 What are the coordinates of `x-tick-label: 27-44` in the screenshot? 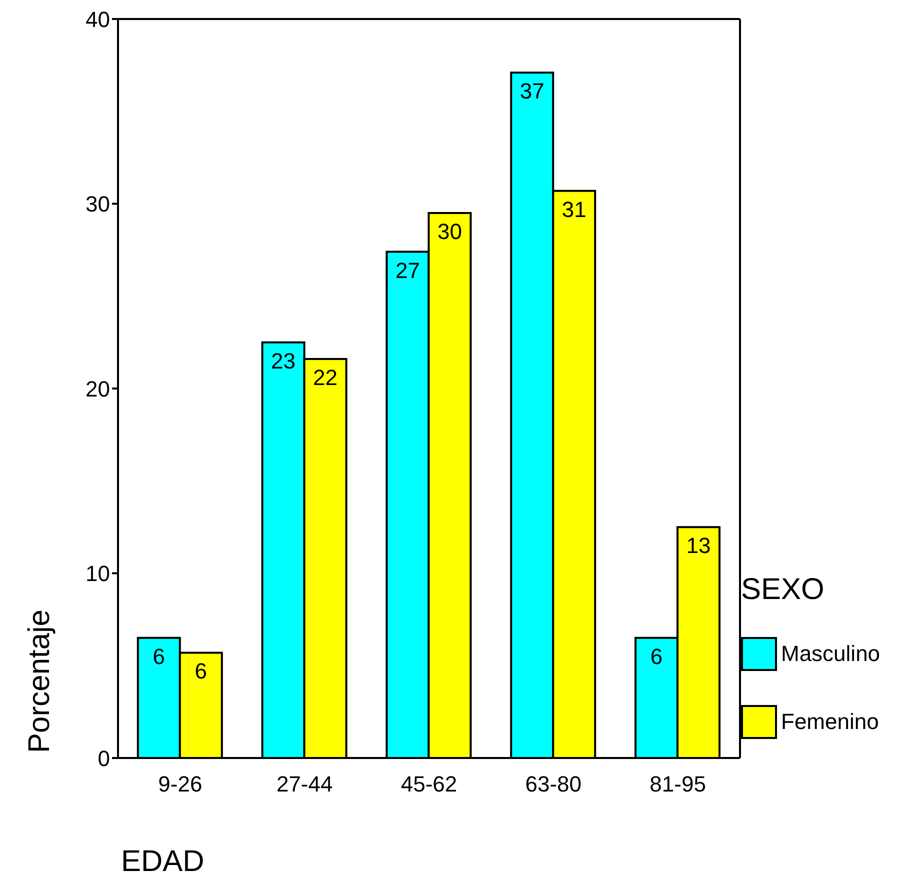 It's located at (304, 784).